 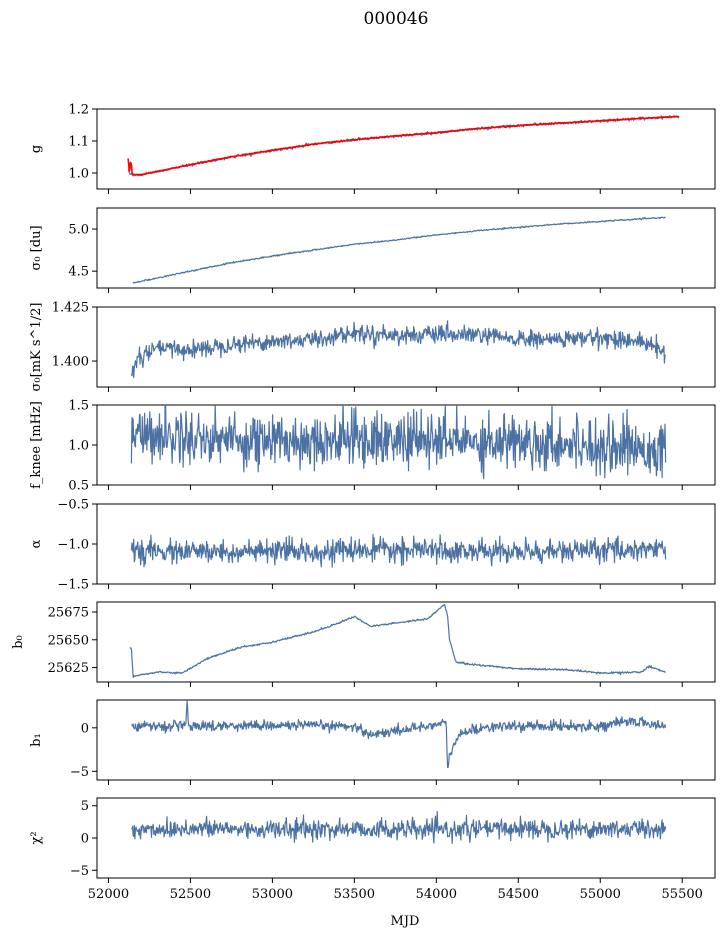 I want to click on panel-g: 1.0 1.1 1.2 g, so click(x=372, y=148).